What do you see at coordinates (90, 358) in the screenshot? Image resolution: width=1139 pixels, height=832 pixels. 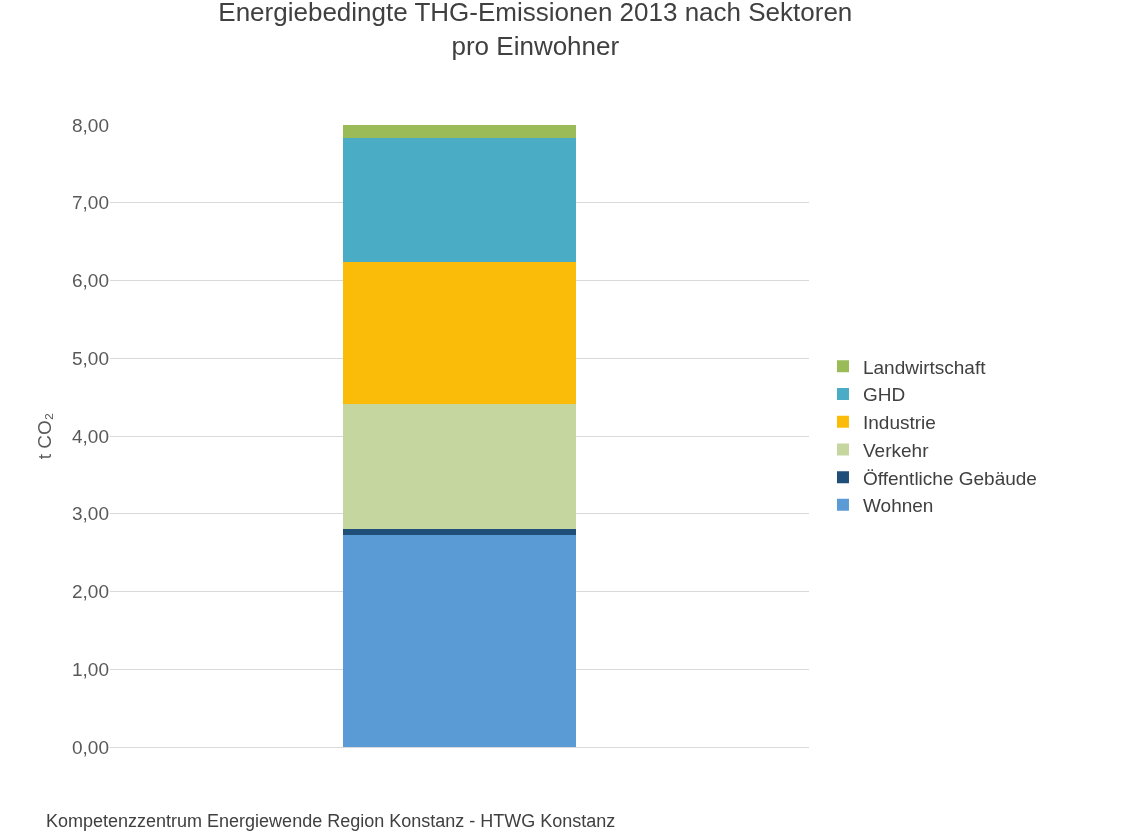 I see `y-tick-label: 5,00` at bounding box center [90, 358].